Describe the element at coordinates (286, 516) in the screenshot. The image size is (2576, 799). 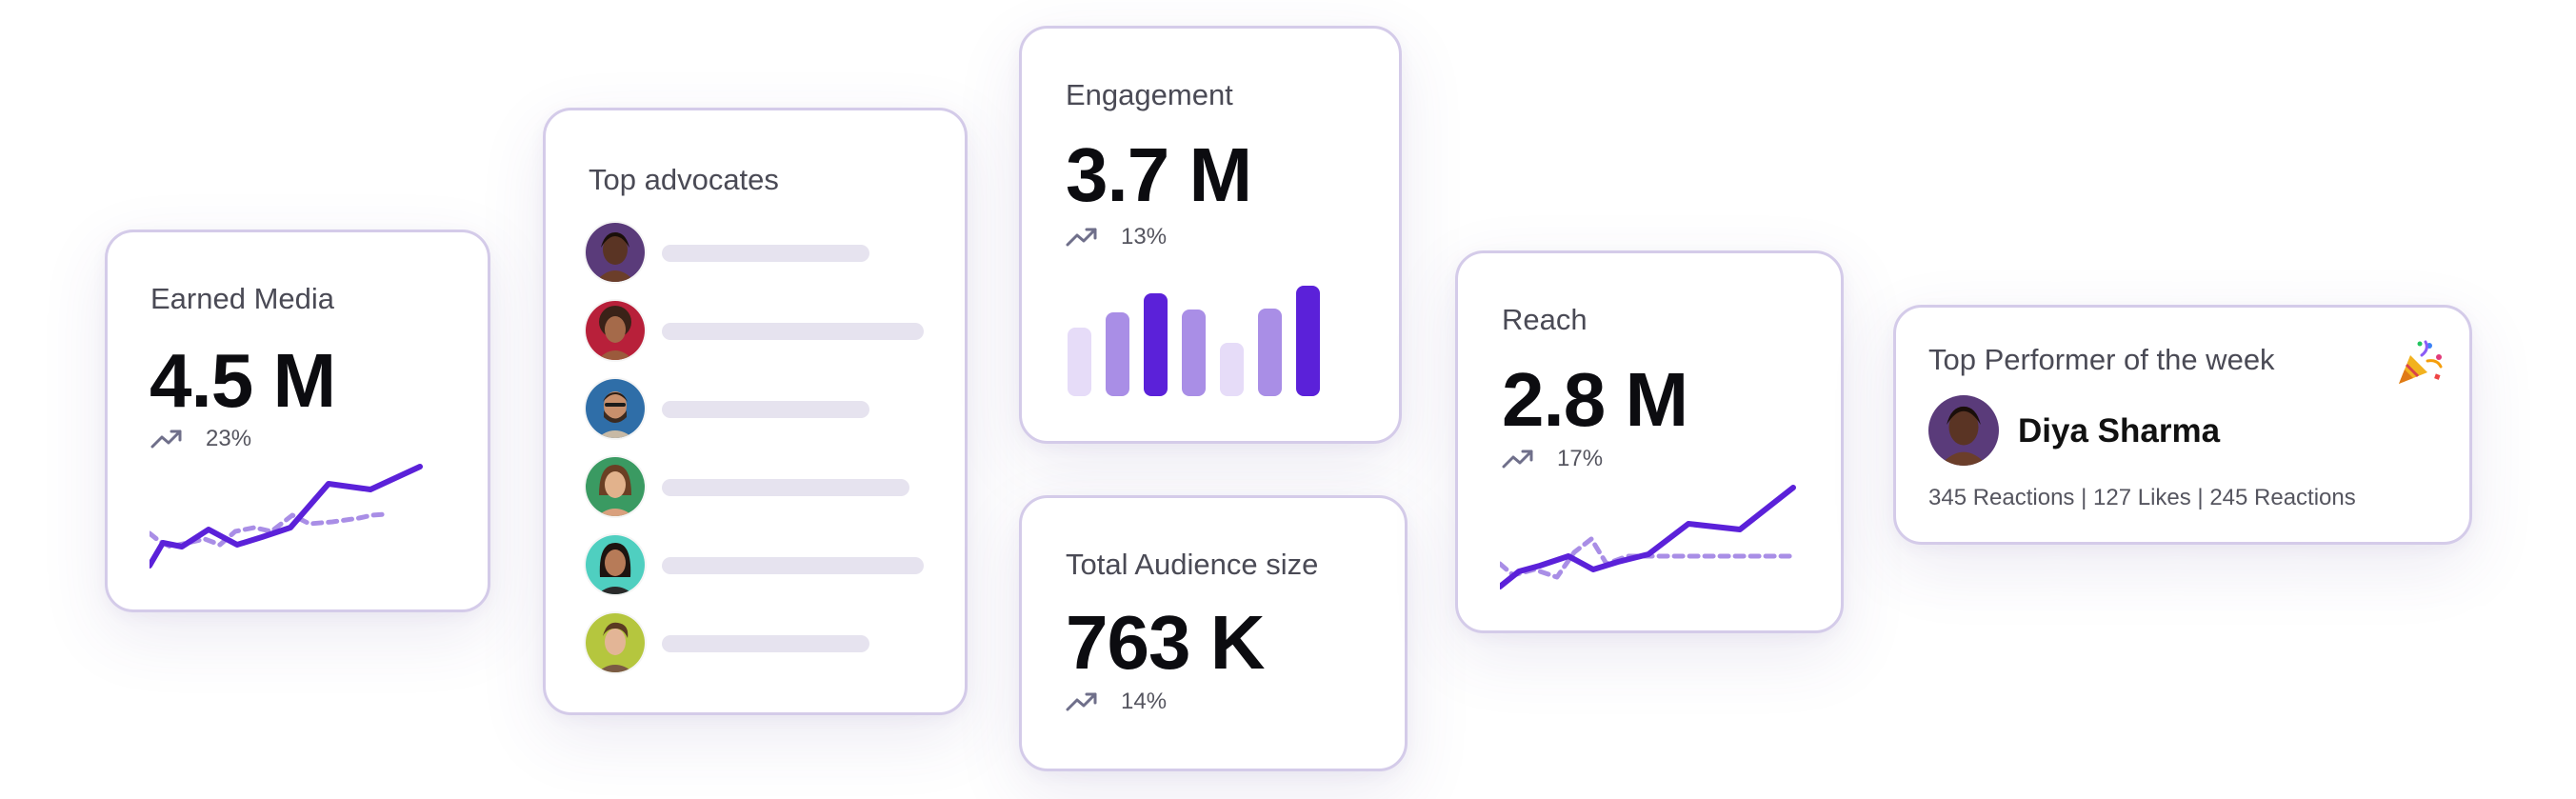
I see `earned-media-sparkline` at that location.